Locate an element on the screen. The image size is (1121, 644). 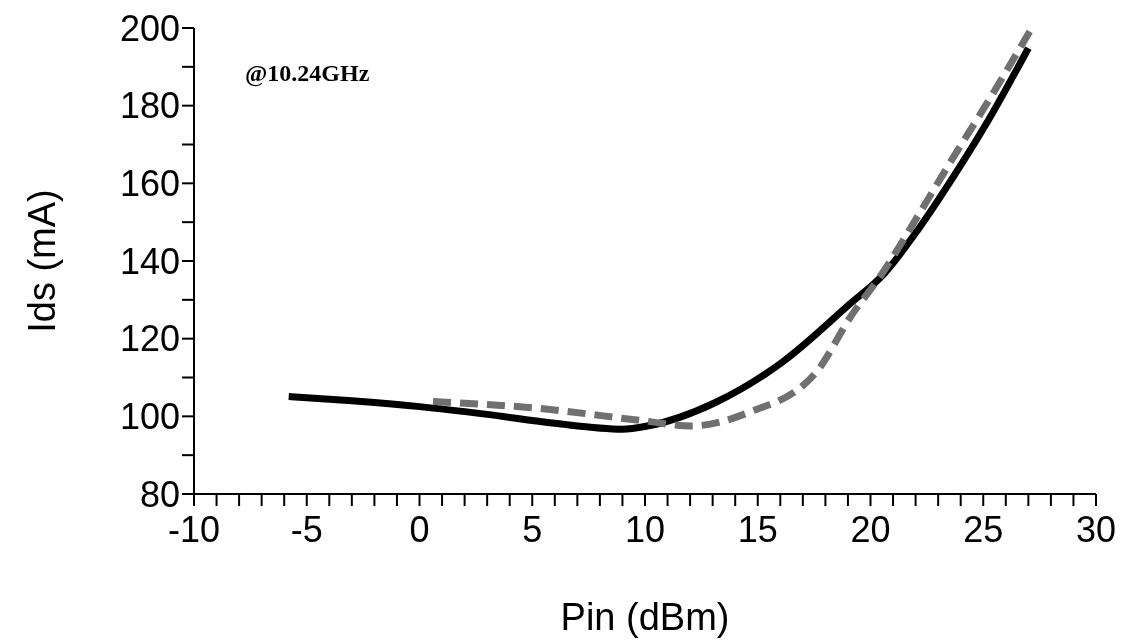
y-tick-label: 140 is located at coordinates (149, 261).